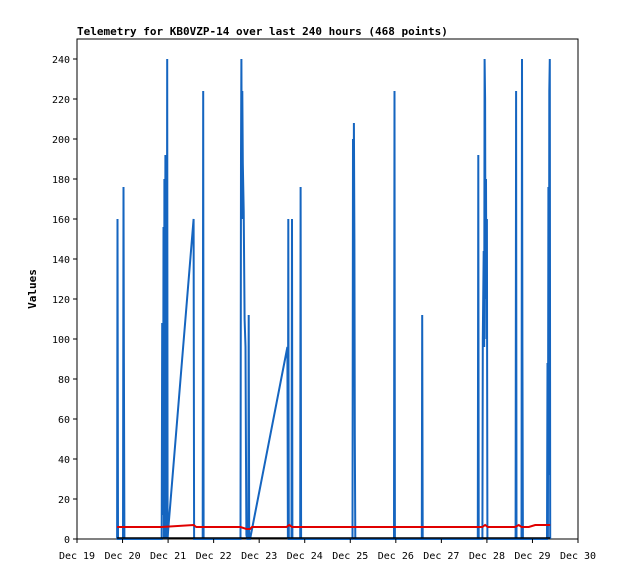 The width and height of the screenshot is (618, 579). Describe the element at coordinates (61, 60) in the screenshot. I see `y-tick-label: 240` at that location.